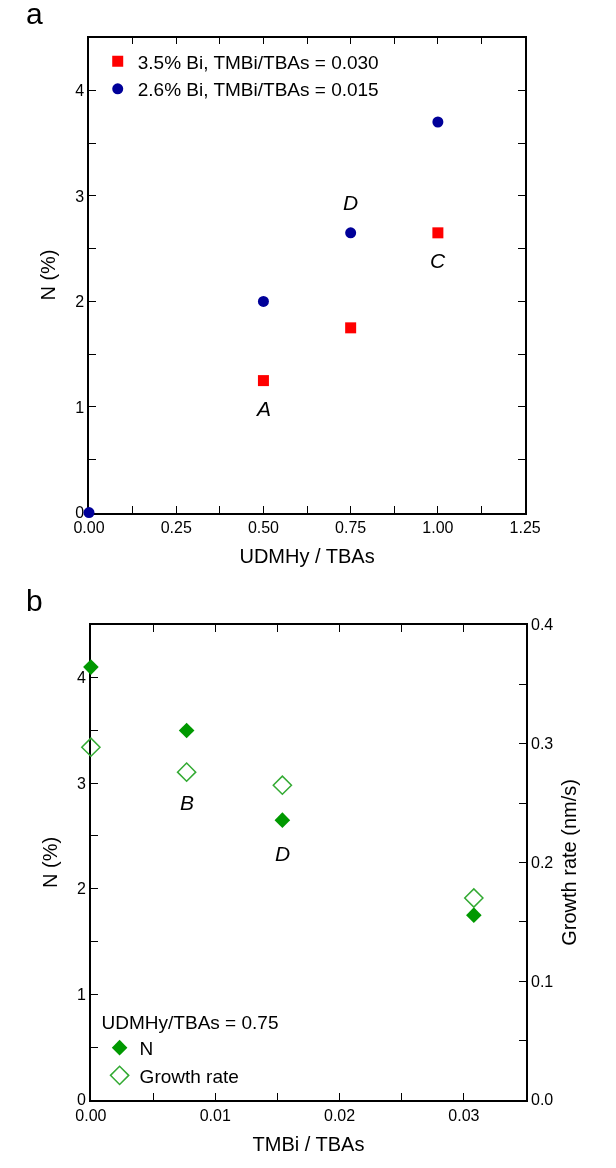  Describe the element at coordinates (189, 1076) in the screenshot. I see `legend-label: Growth rate` at that location.